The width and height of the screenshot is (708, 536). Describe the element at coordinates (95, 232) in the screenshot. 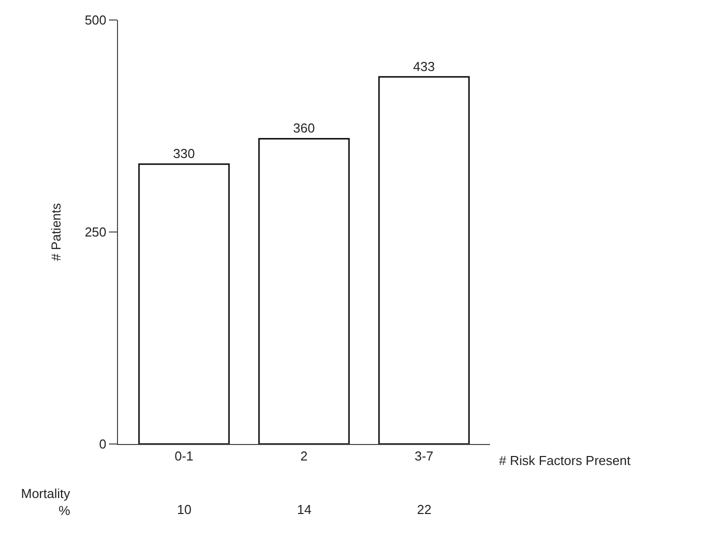

I see `y-tick-label: 250` at that location.